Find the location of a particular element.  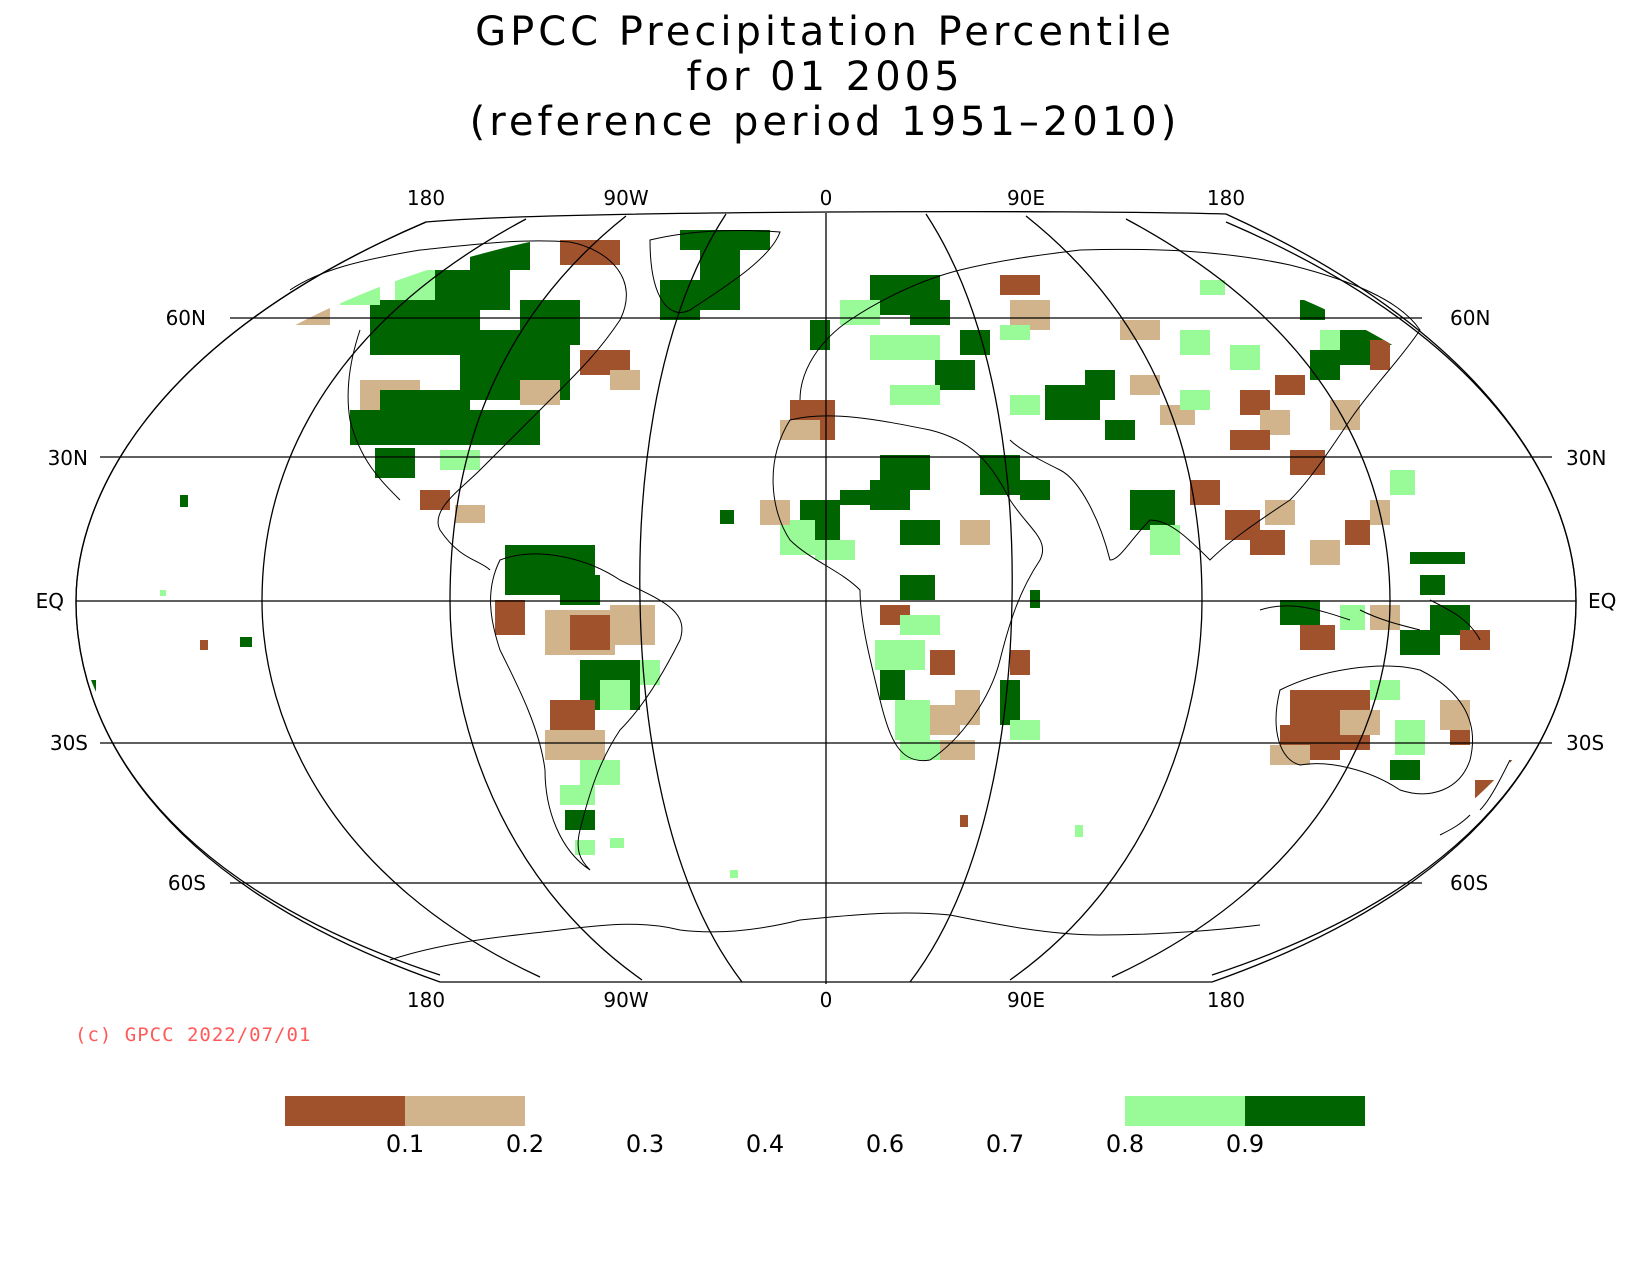

asia-patches is located at coordinates (1245, 467).